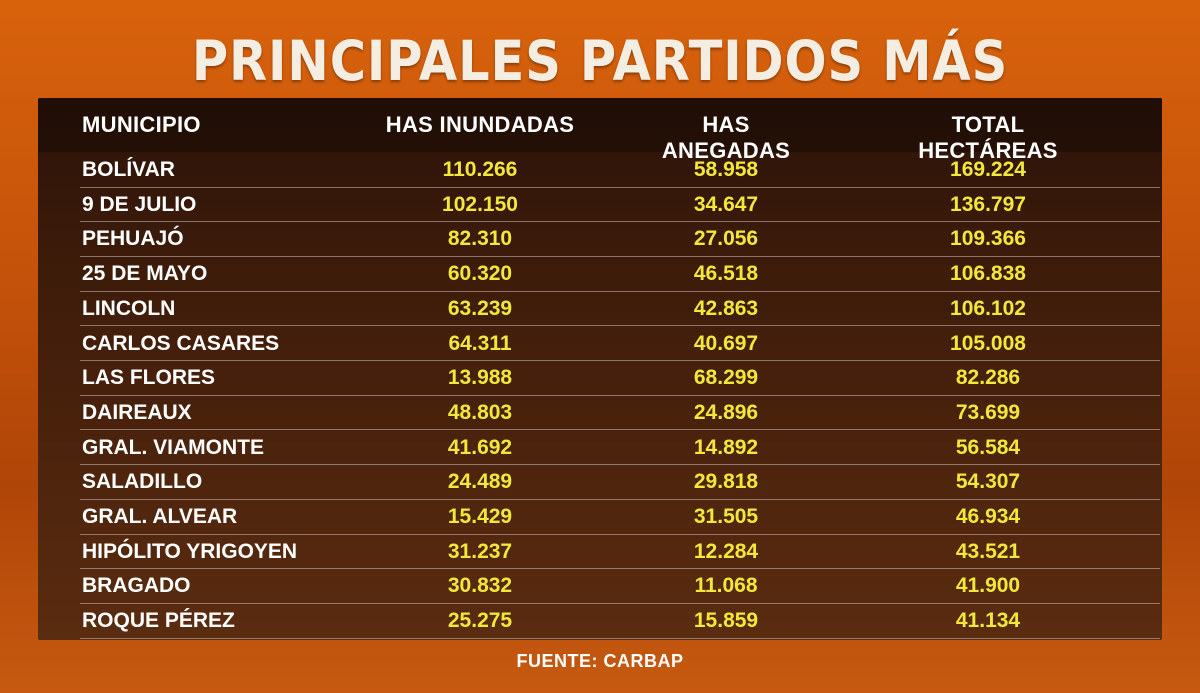 This screenshot has width=1200, height=693. I want to click on has-inundadas-cell: 82.310, so click(480, 239).